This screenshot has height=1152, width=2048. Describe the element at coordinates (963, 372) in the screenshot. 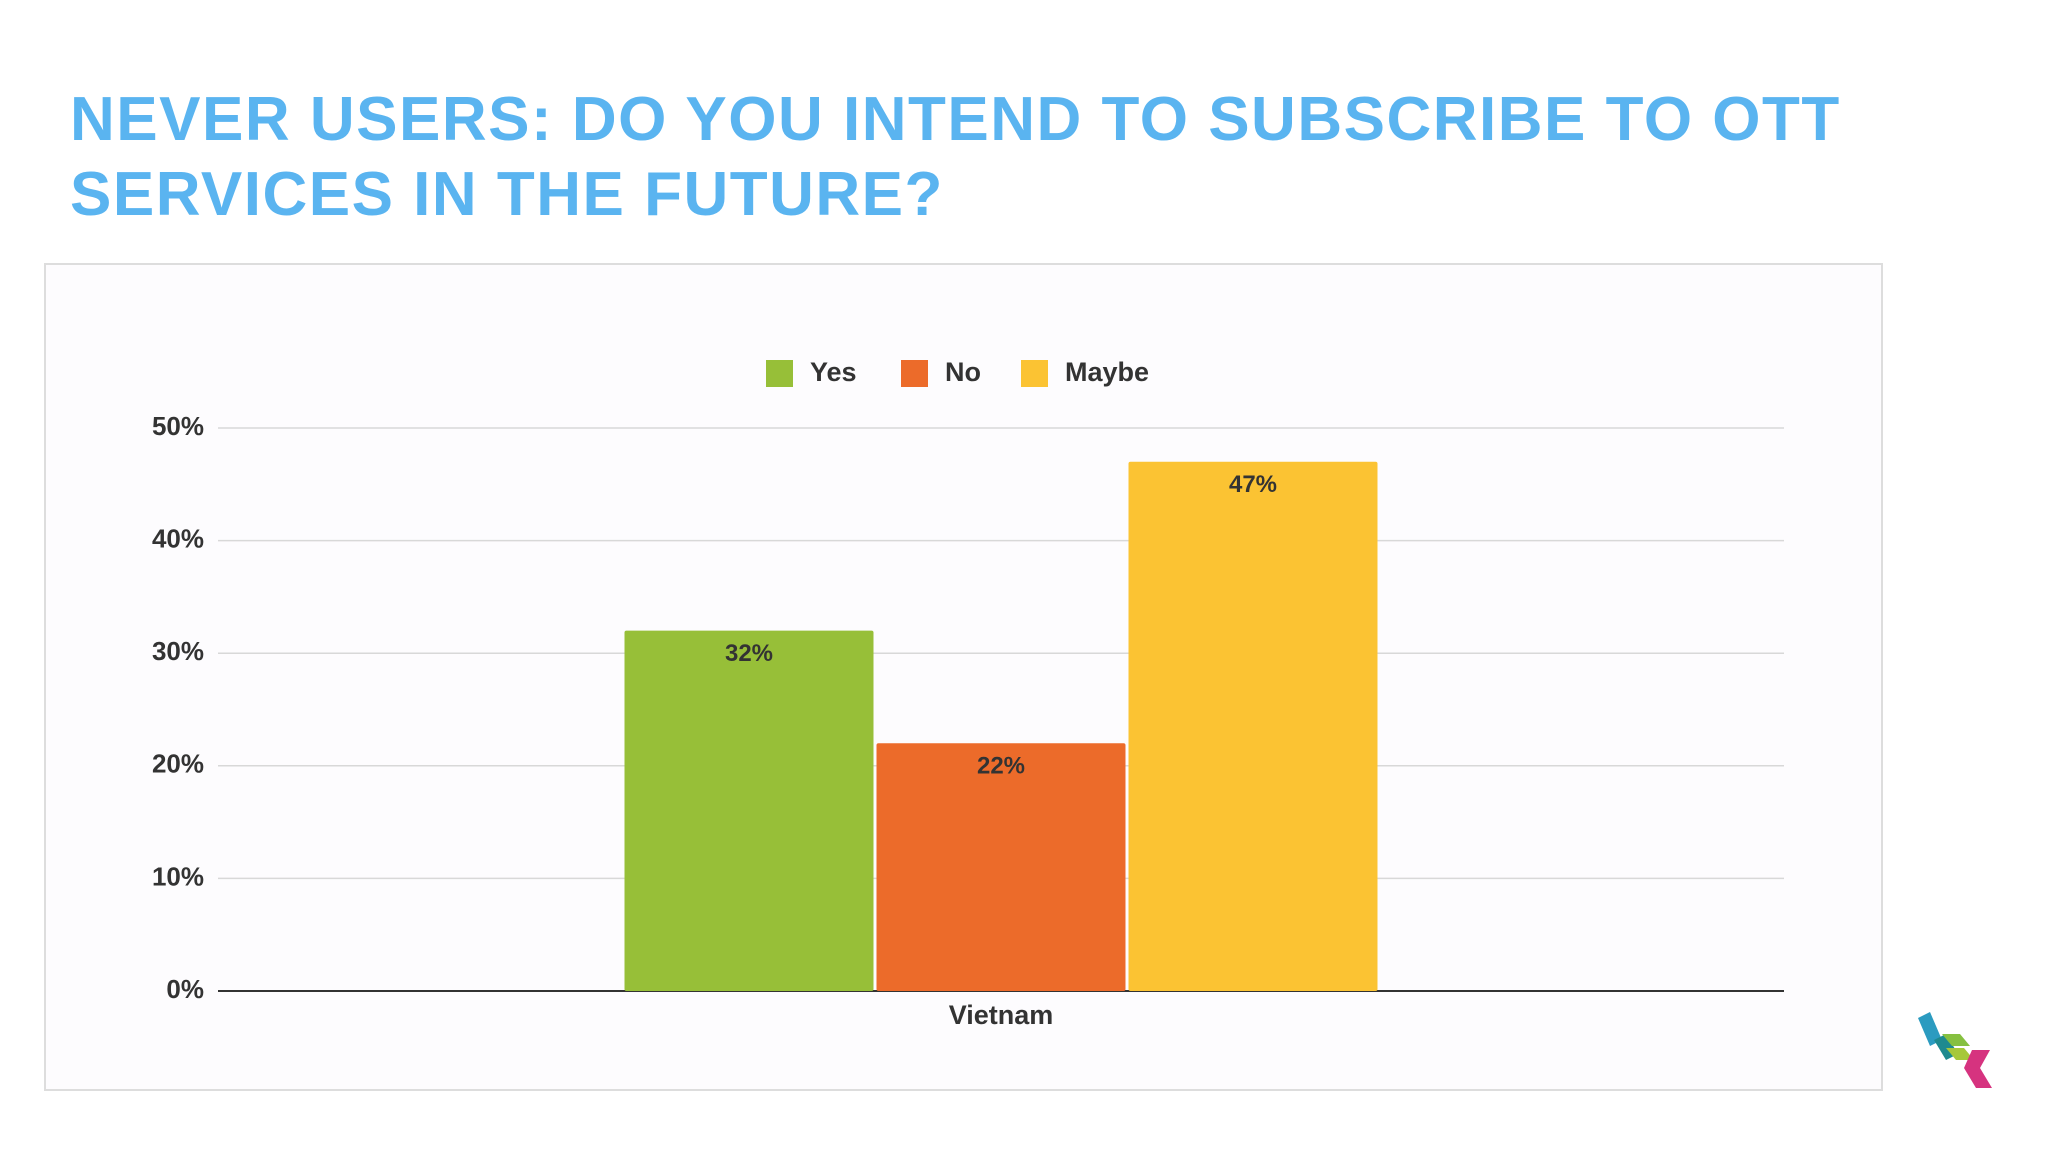

I see `legend-label: No` at that location.